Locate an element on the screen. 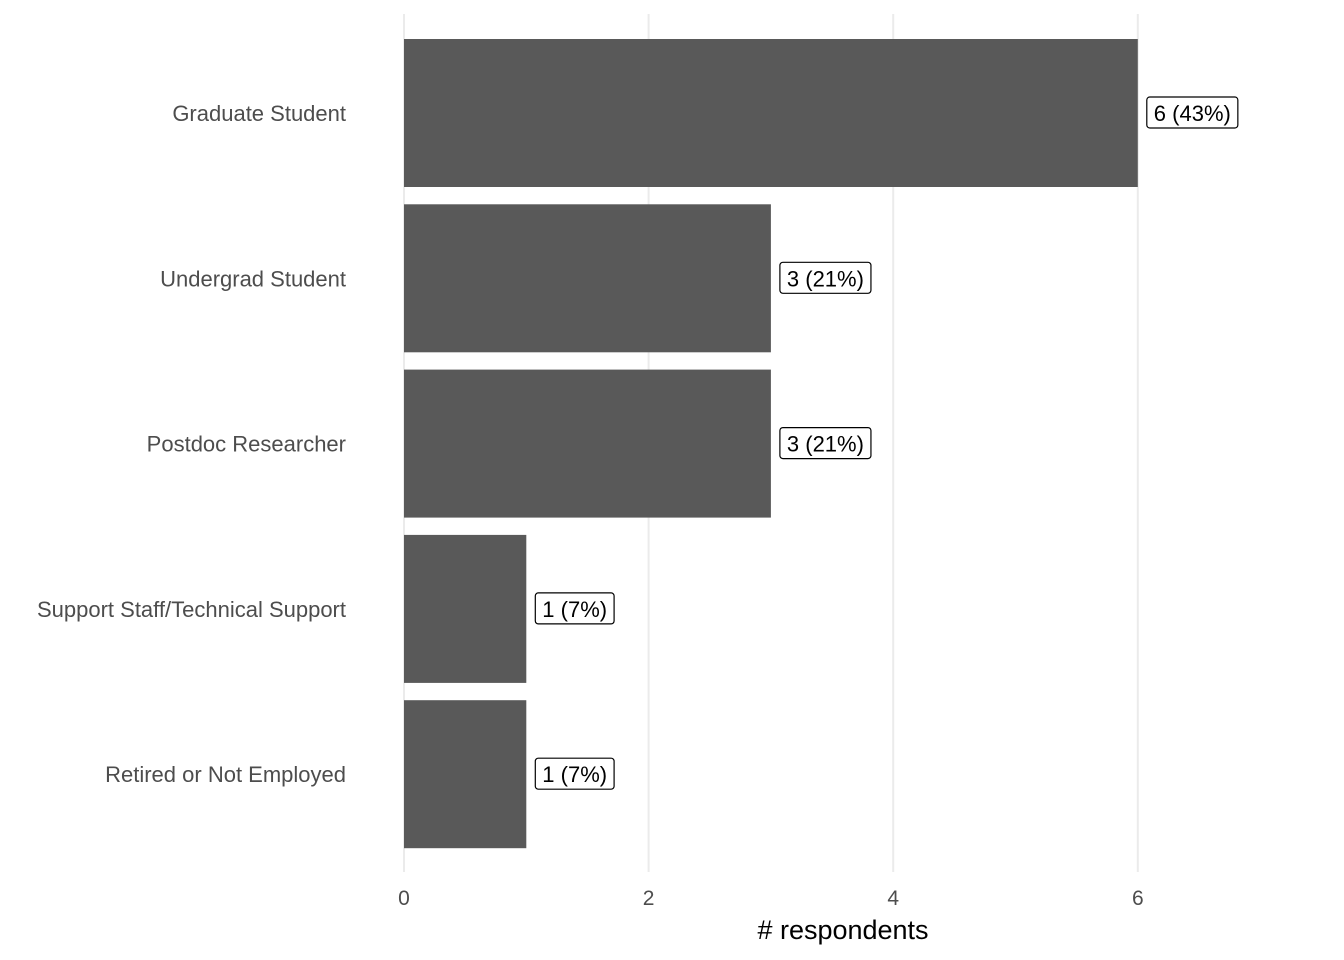 Image resolution: width=1344 pixels, height=960 pixels. x-tick-label: 6 is located at coordinates (1138, 898).